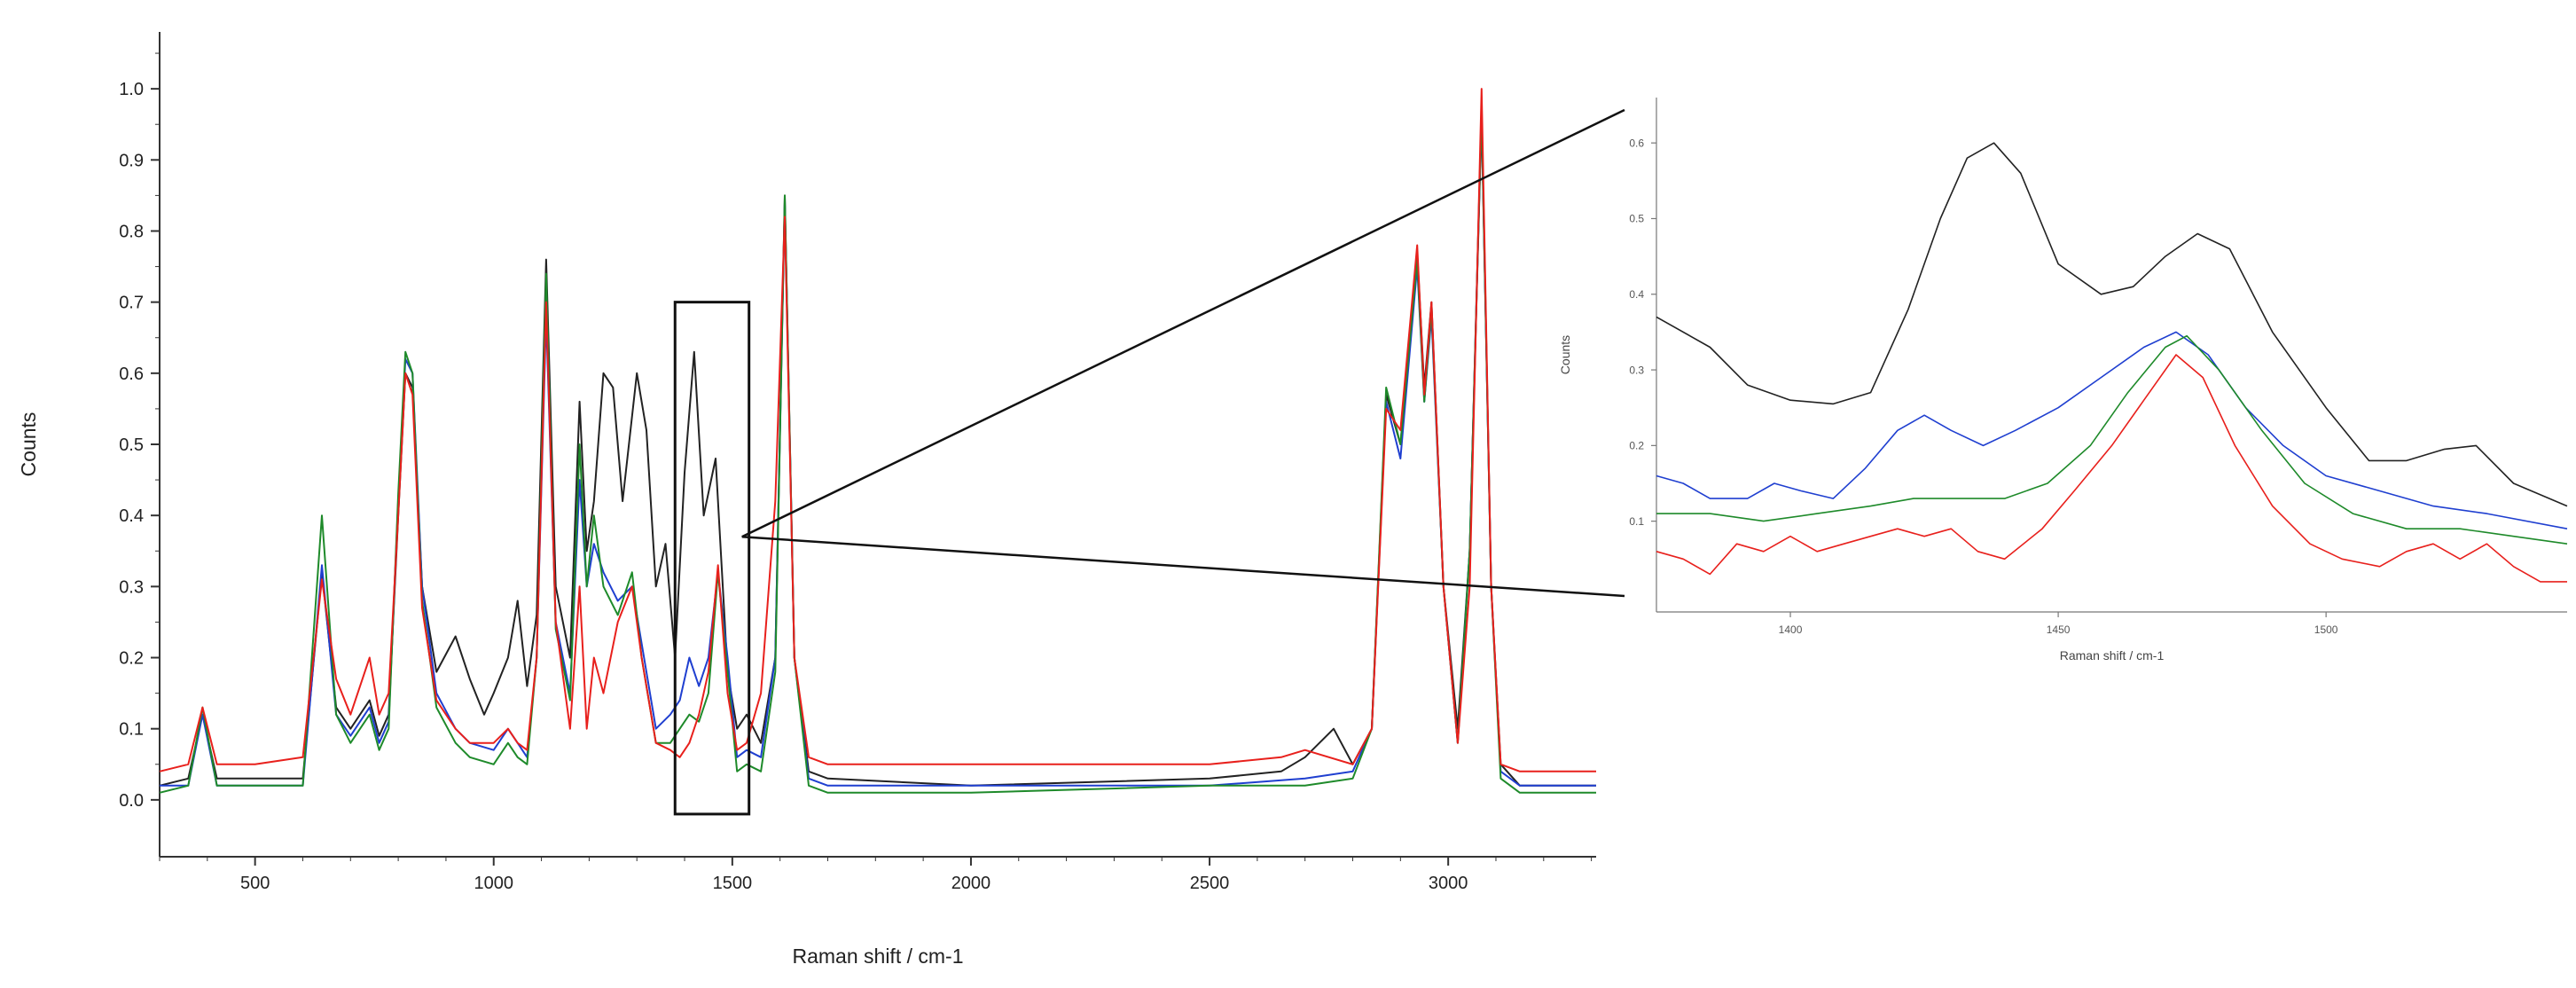  Describe the element at coordinates (1183, 323) in the screenshot. I see `connector-line-top` at that location.